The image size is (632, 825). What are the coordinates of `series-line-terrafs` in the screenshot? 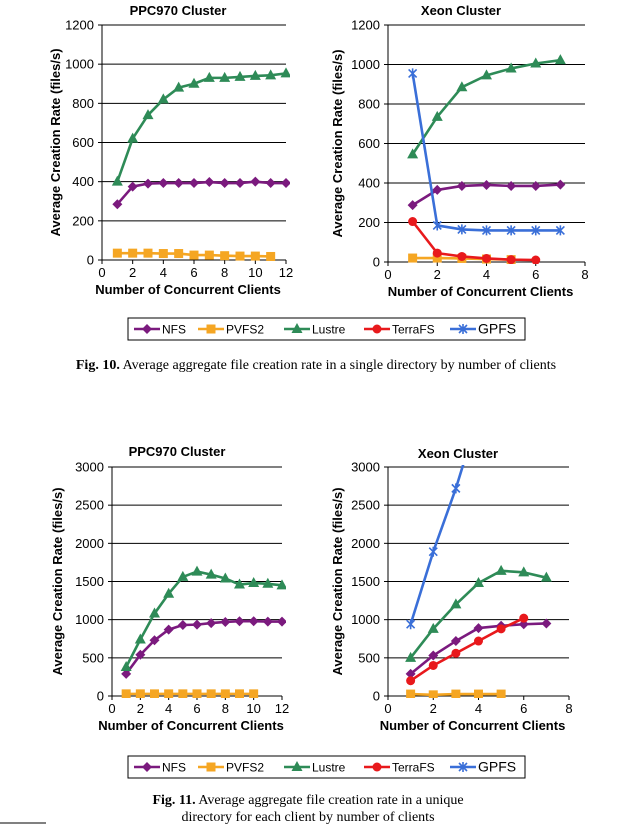 It's located at (473, 241).